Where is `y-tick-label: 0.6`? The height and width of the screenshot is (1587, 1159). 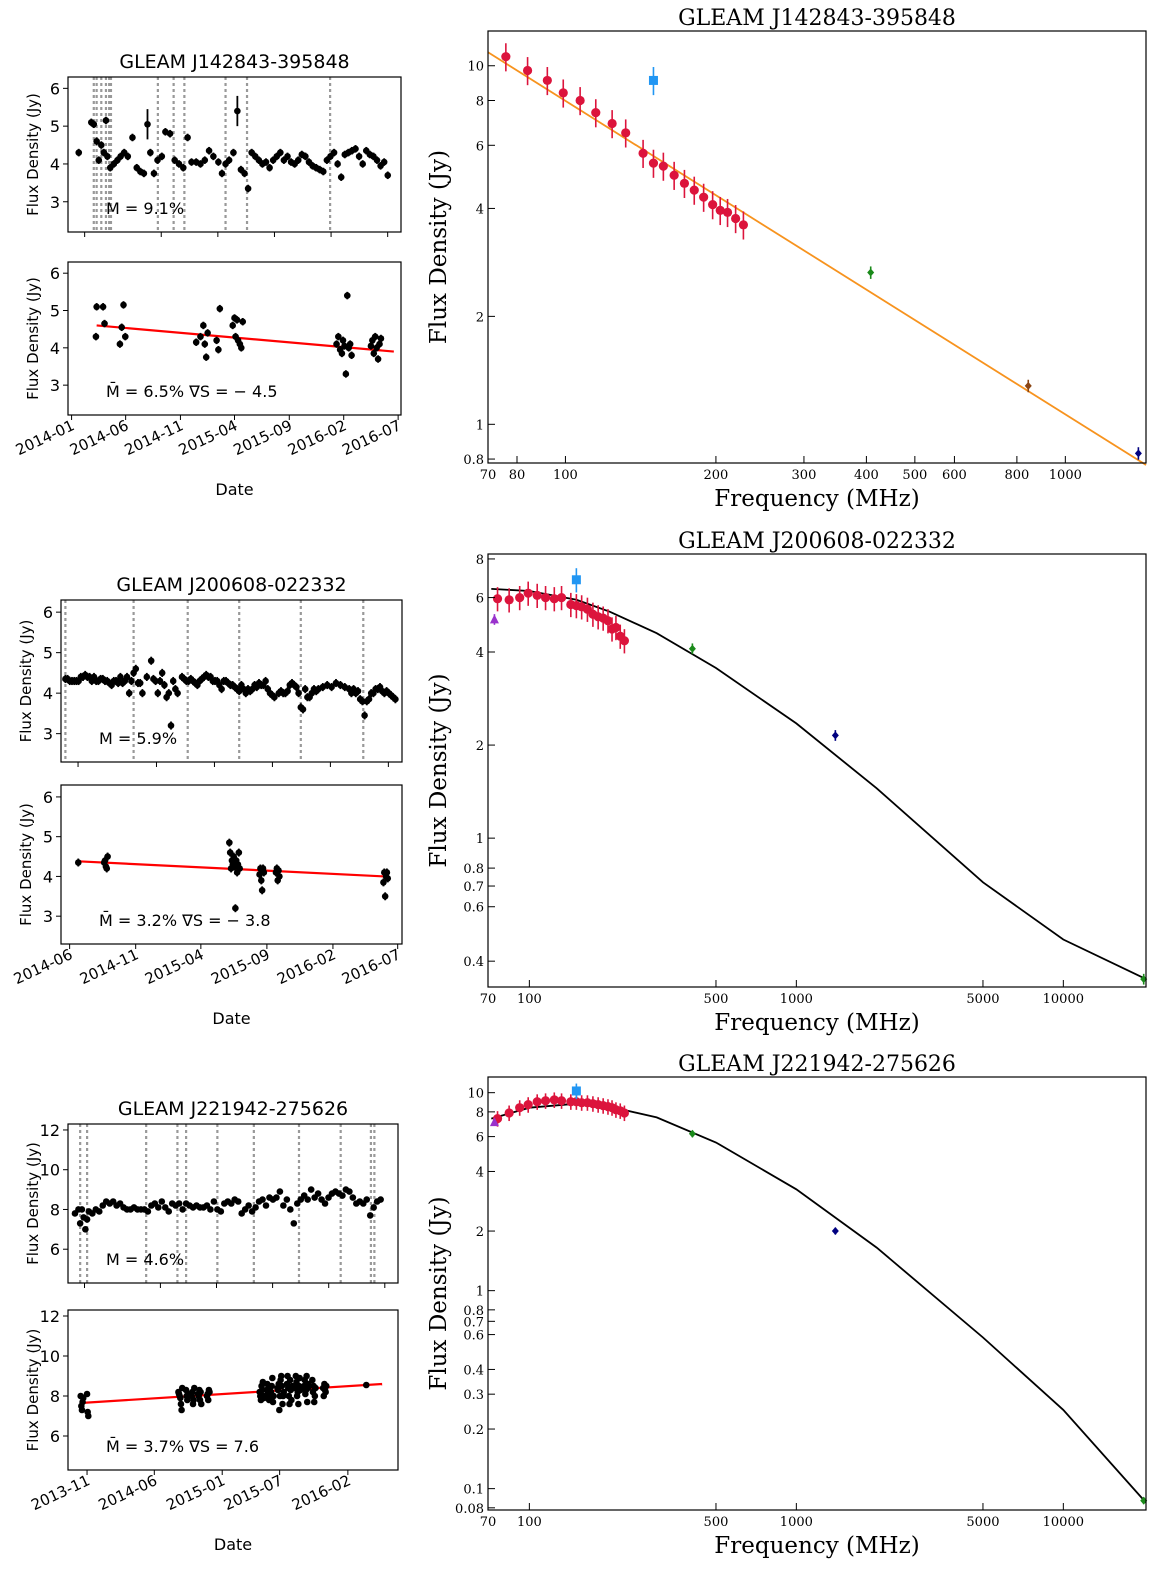 y-tick-label: 0.6 is located at coordinates (473, 1336).